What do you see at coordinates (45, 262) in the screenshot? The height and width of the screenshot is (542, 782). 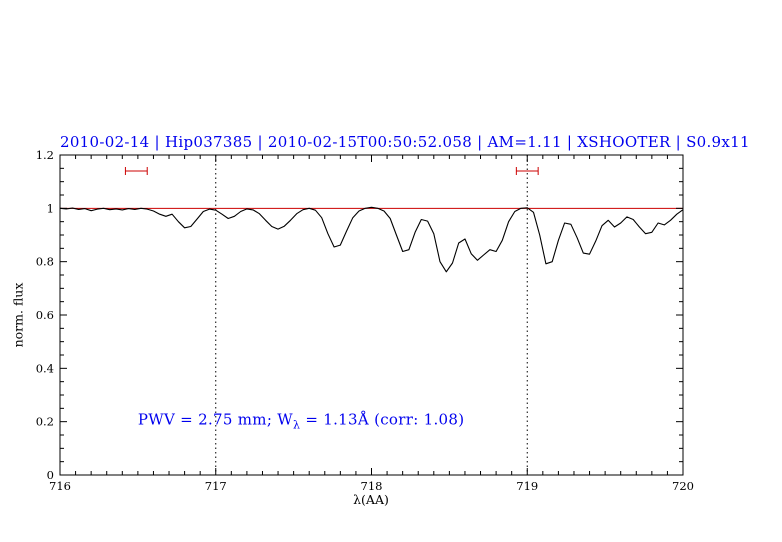 I see `y-tick-label: 0.8` at bounding box center [45, 262].